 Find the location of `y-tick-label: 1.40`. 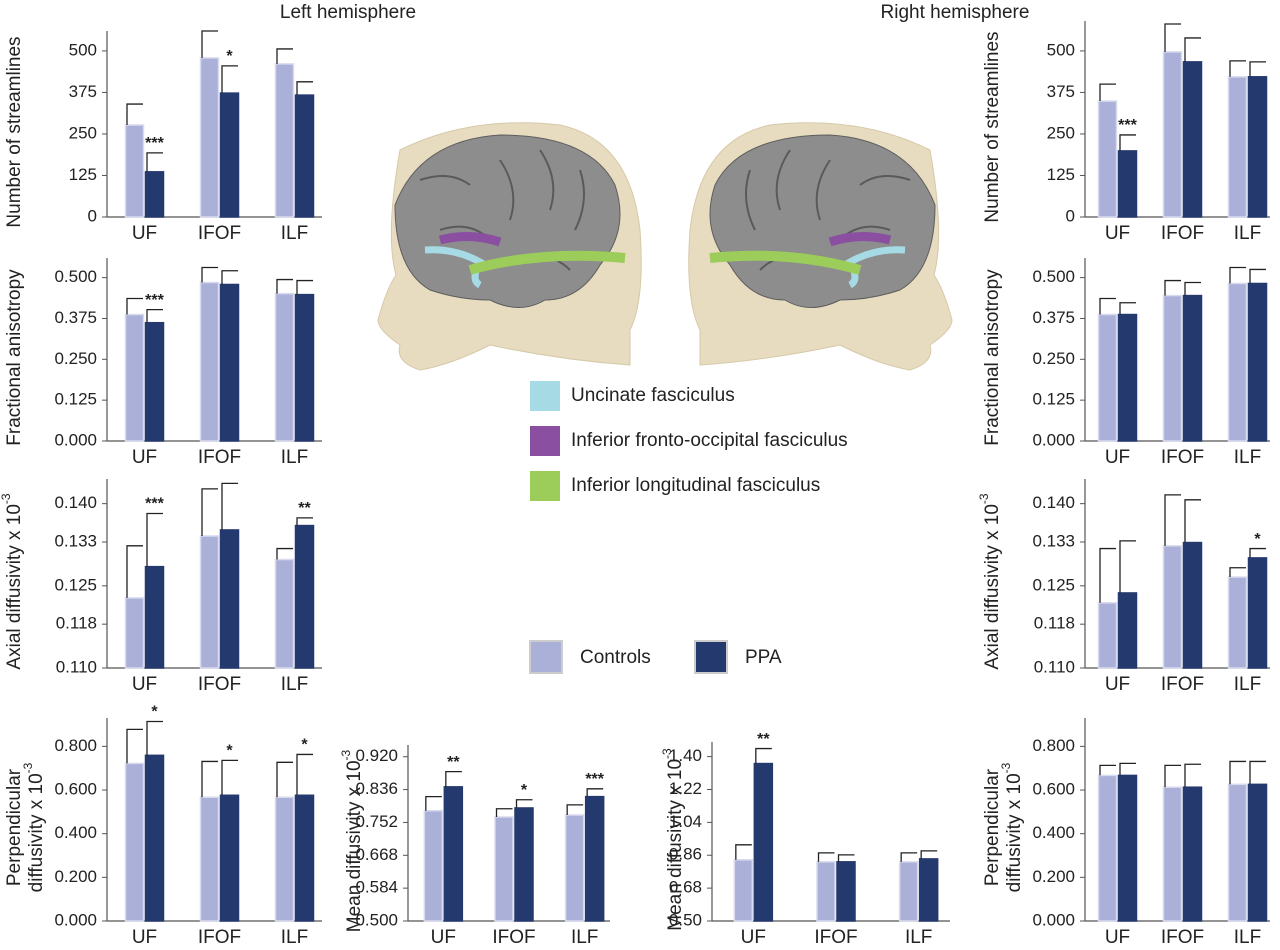

y-tick-label: 1.40 is located at coordinates (685, 755).